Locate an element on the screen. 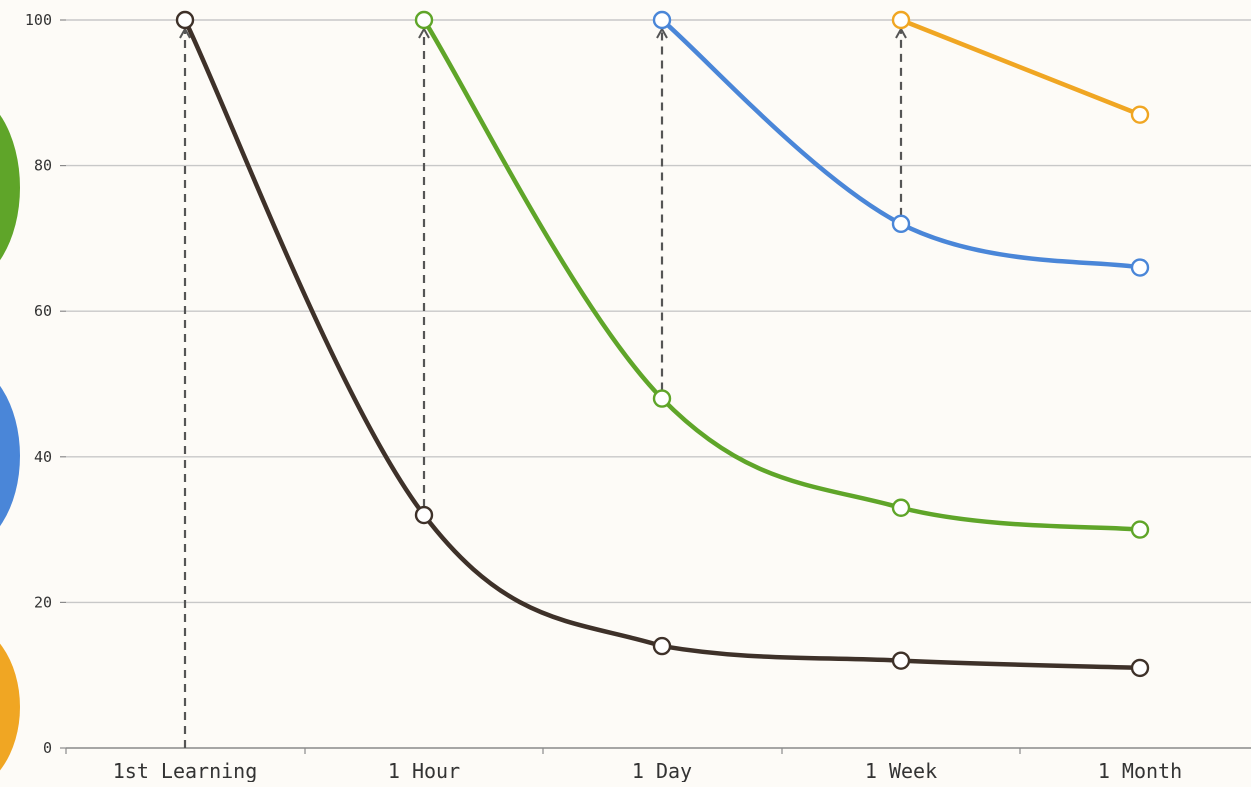  y-tick-label: 40 is located at coordinates (43, 457).